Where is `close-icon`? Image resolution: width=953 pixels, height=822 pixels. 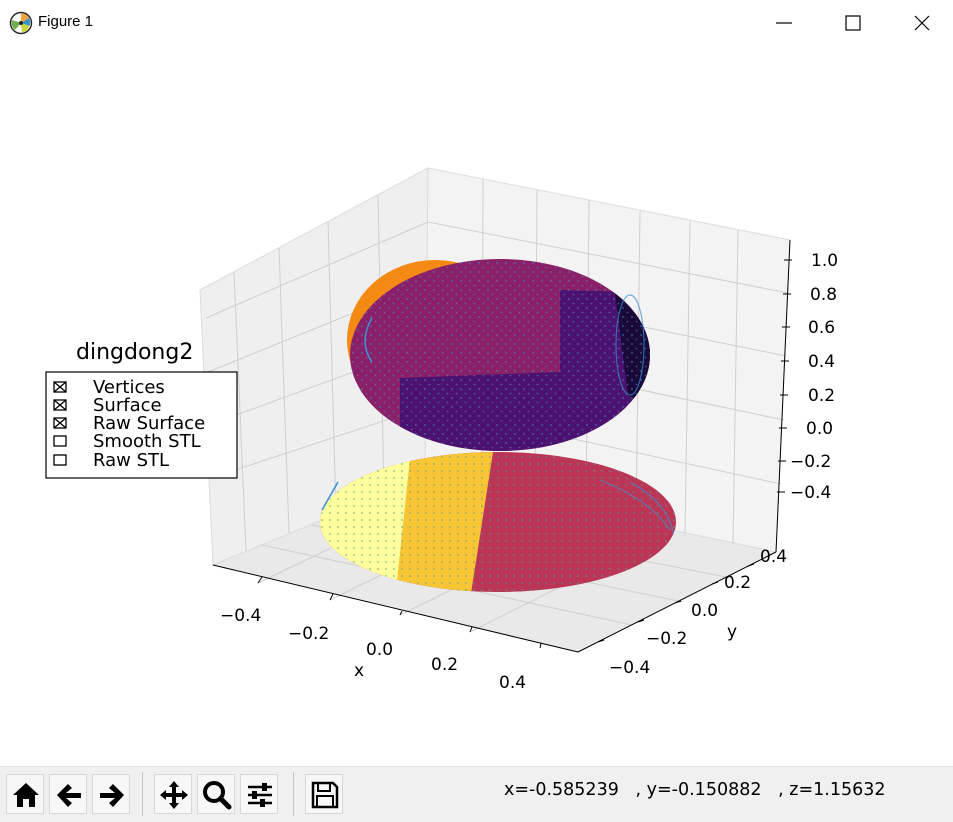
close-icon is located at coordinates (922, 23).